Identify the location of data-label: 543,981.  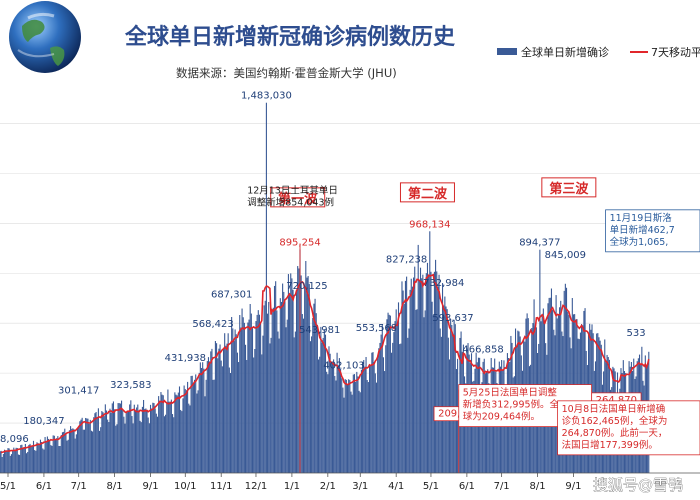
(319, 330).